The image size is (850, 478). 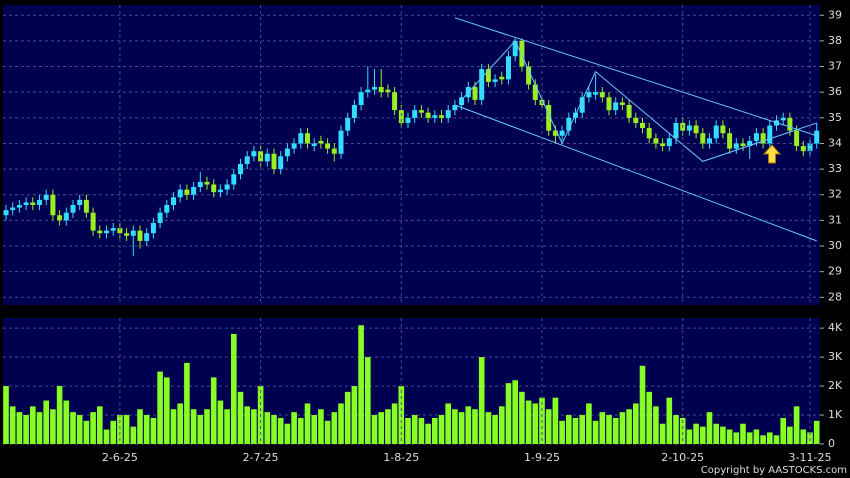 I want to click on y-tick-label: 38, so click(x=835, y=40).